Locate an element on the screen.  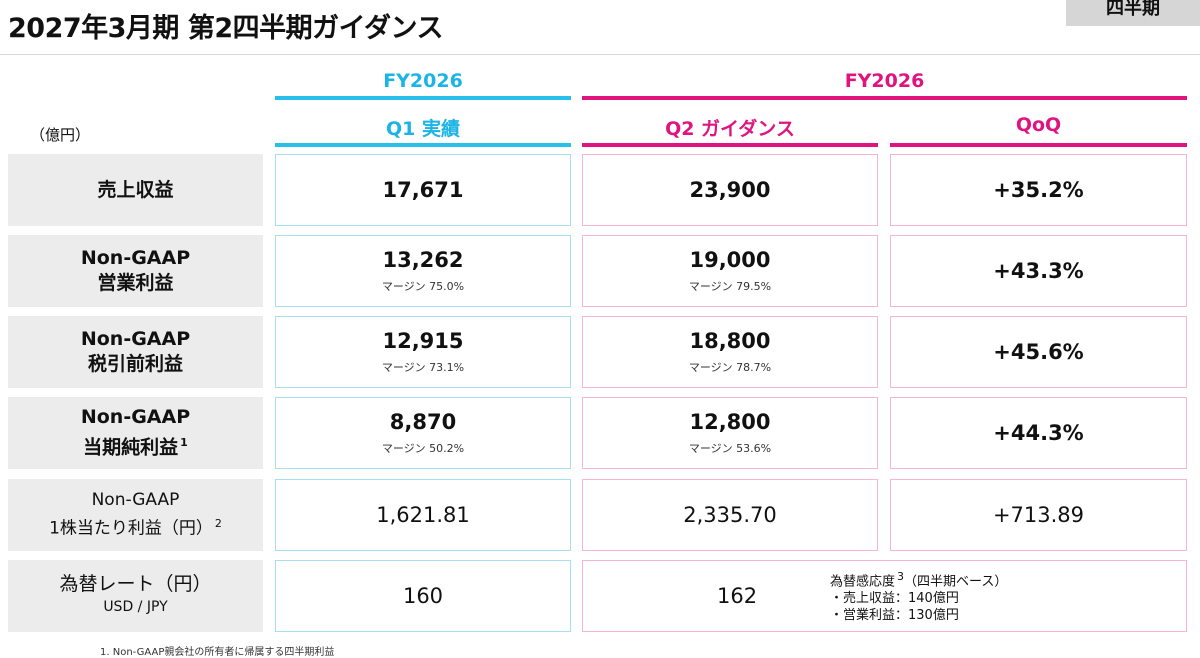
row-label-eps: Non-GAAP 1株当たり利益（円） 2 is located at coordinates (135, 515).